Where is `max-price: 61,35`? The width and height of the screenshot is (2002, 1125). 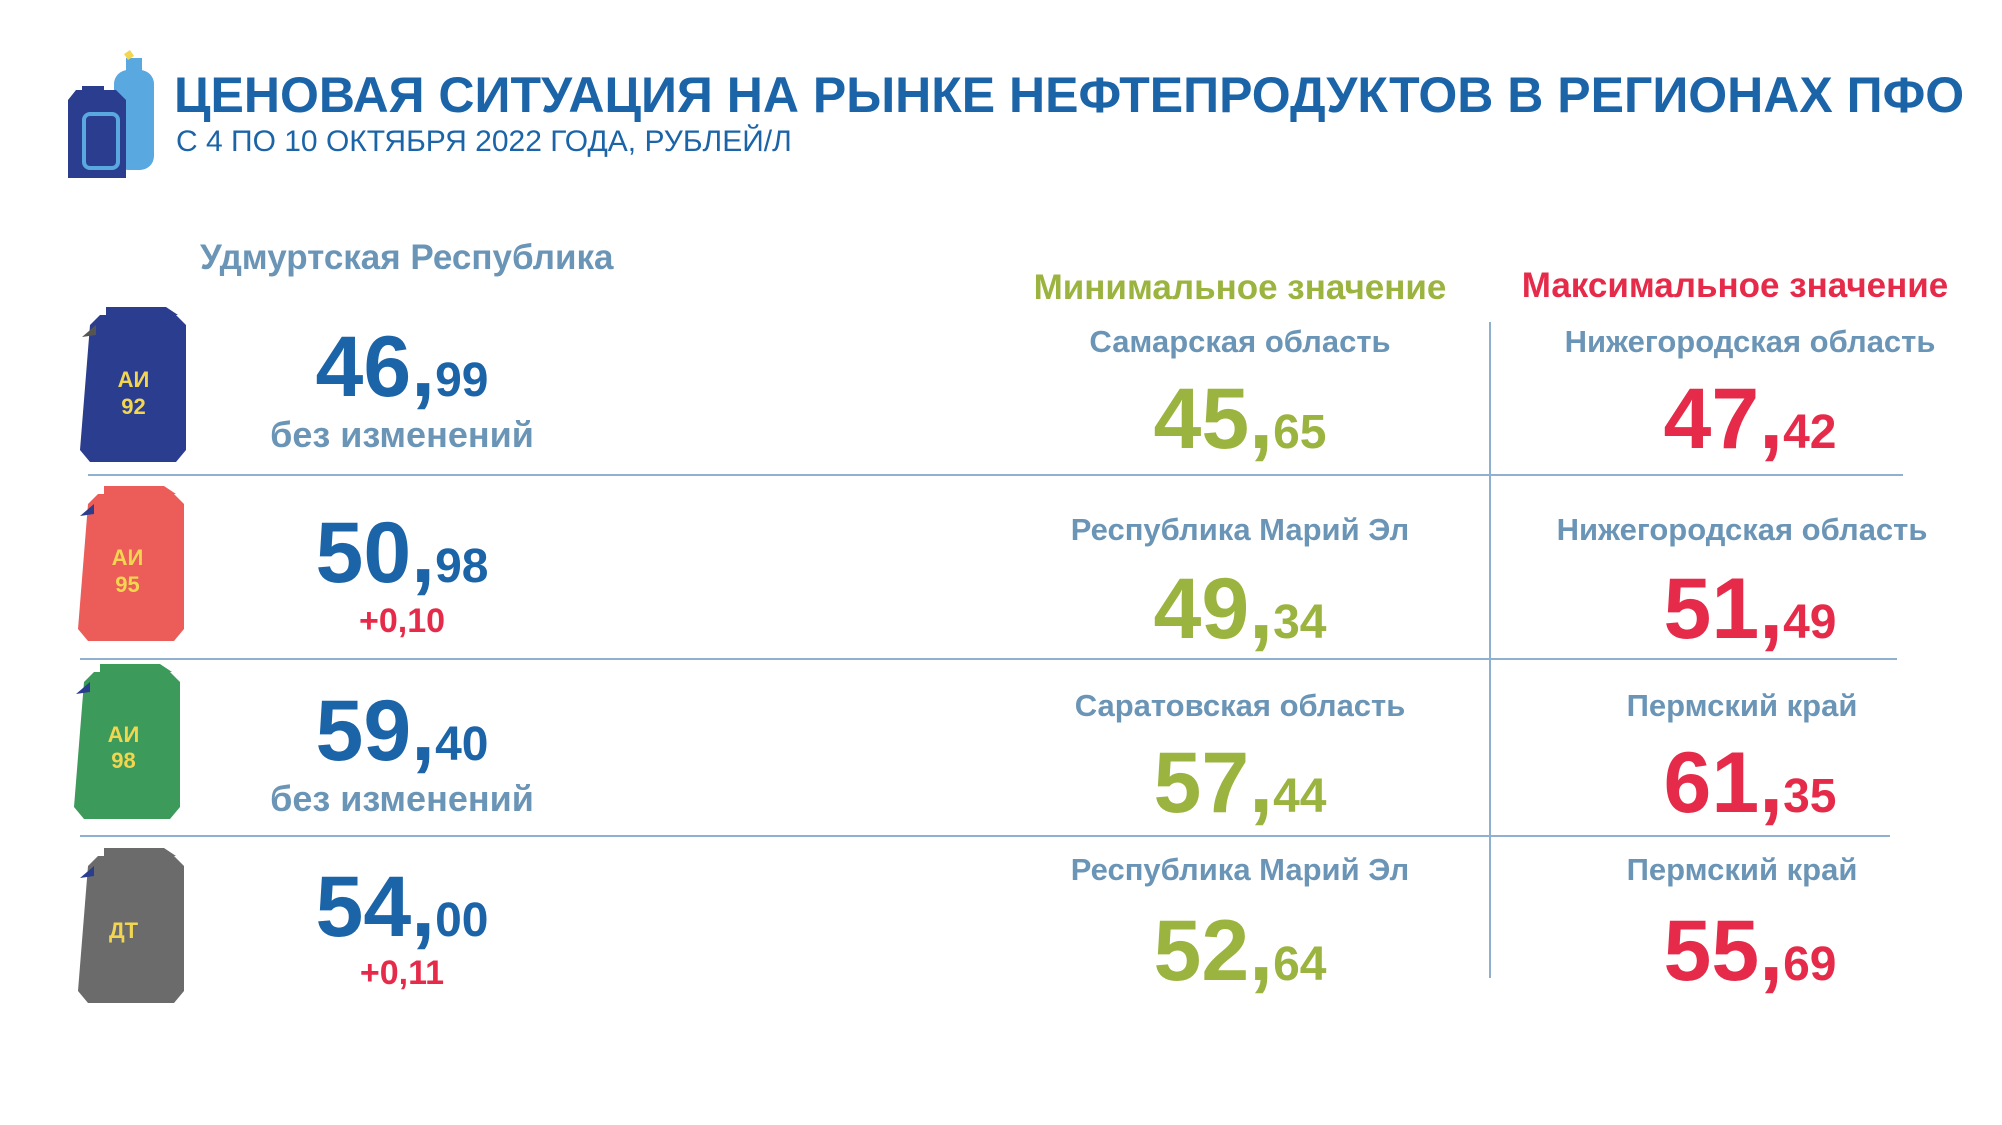 max-price: 61,35 is located at coordinates (1750, 783).